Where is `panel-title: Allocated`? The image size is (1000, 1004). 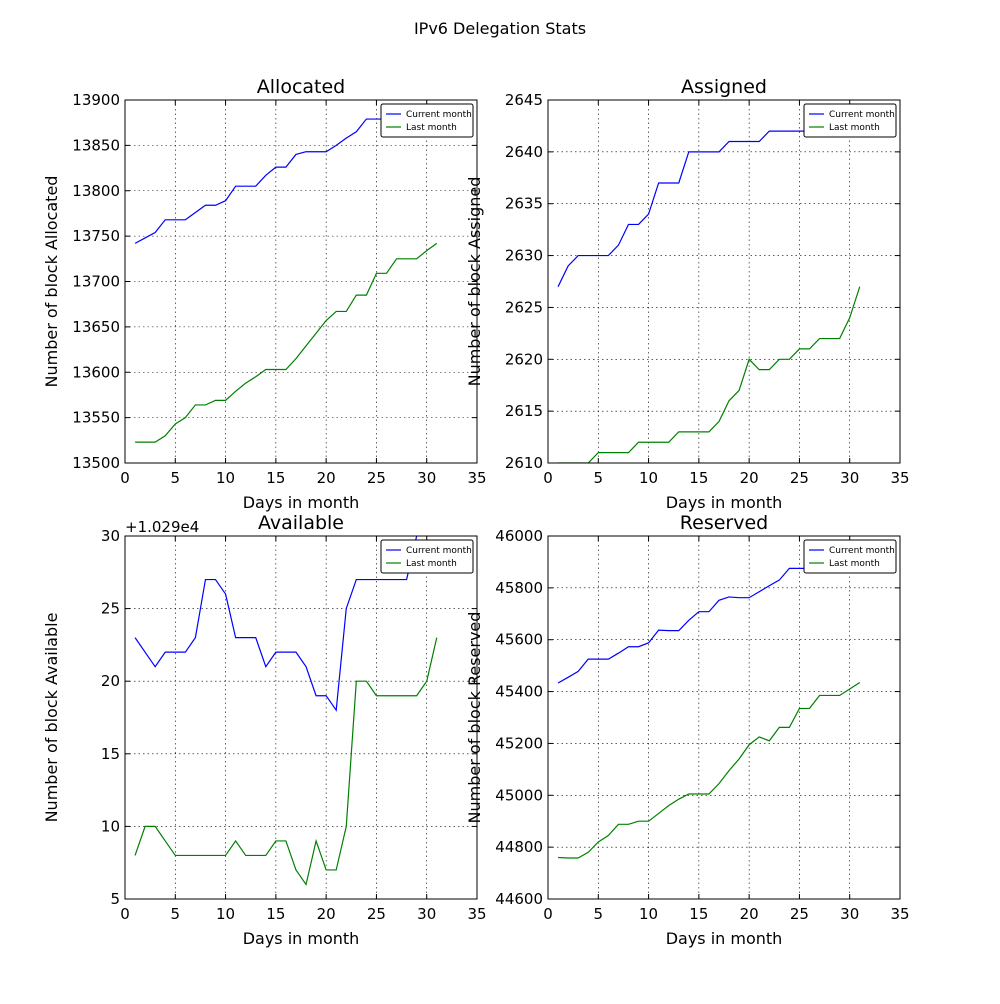
panel-title: Allocated is located at coordinates (301, 87).